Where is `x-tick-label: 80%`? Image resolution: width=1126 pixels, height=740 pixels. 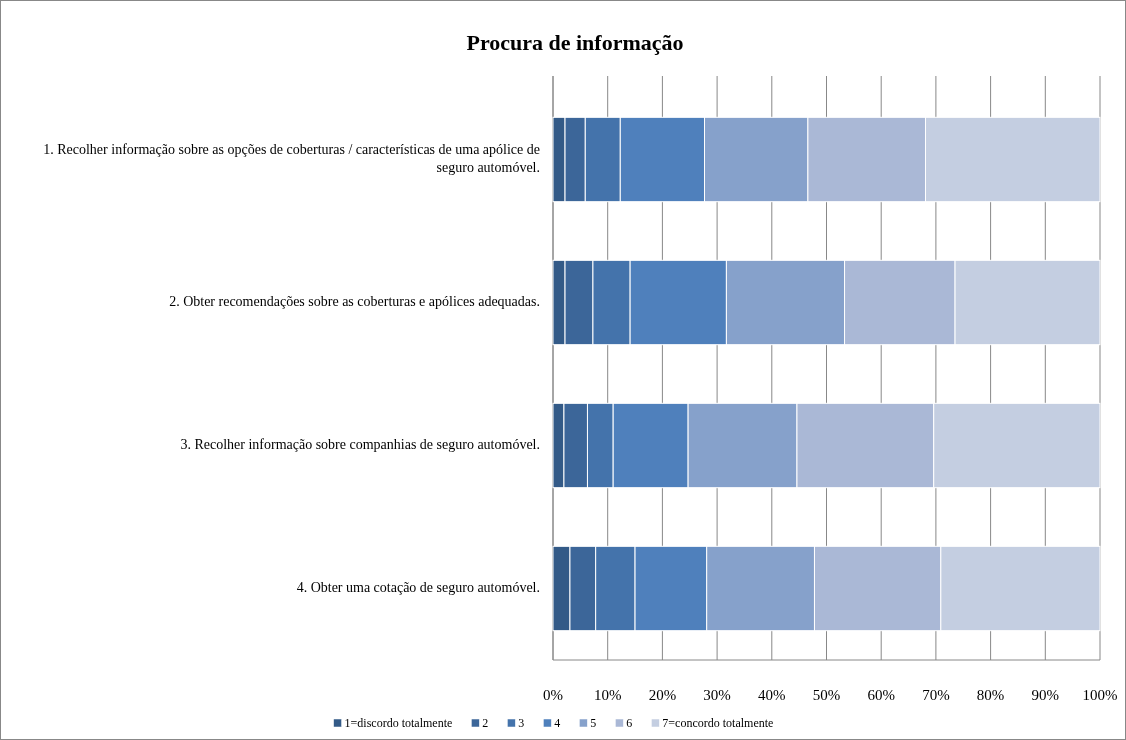 x-tick-label: 80% is located at coordinates (990, 695).